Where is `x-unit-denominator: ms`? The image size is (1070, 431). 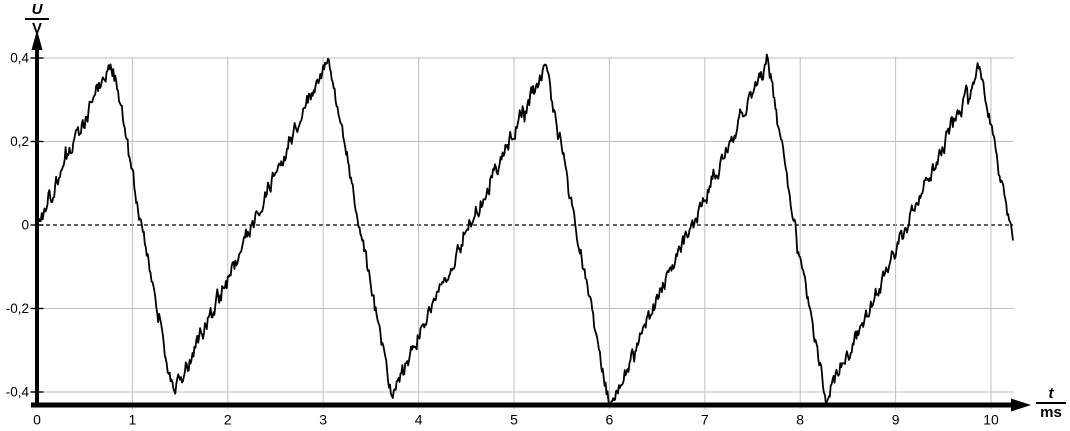 x-unit-denominator: ms is located at coordinates (1051, 412).